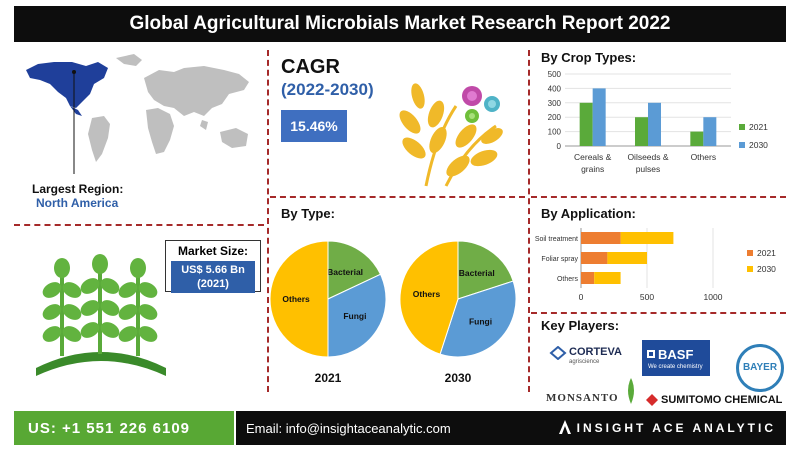 The height and width of the screenshot is (450, 800). What do you see at coordinates (268, 221) in the screenshot?
I see `divider-left` at bounding box center [268, 221].